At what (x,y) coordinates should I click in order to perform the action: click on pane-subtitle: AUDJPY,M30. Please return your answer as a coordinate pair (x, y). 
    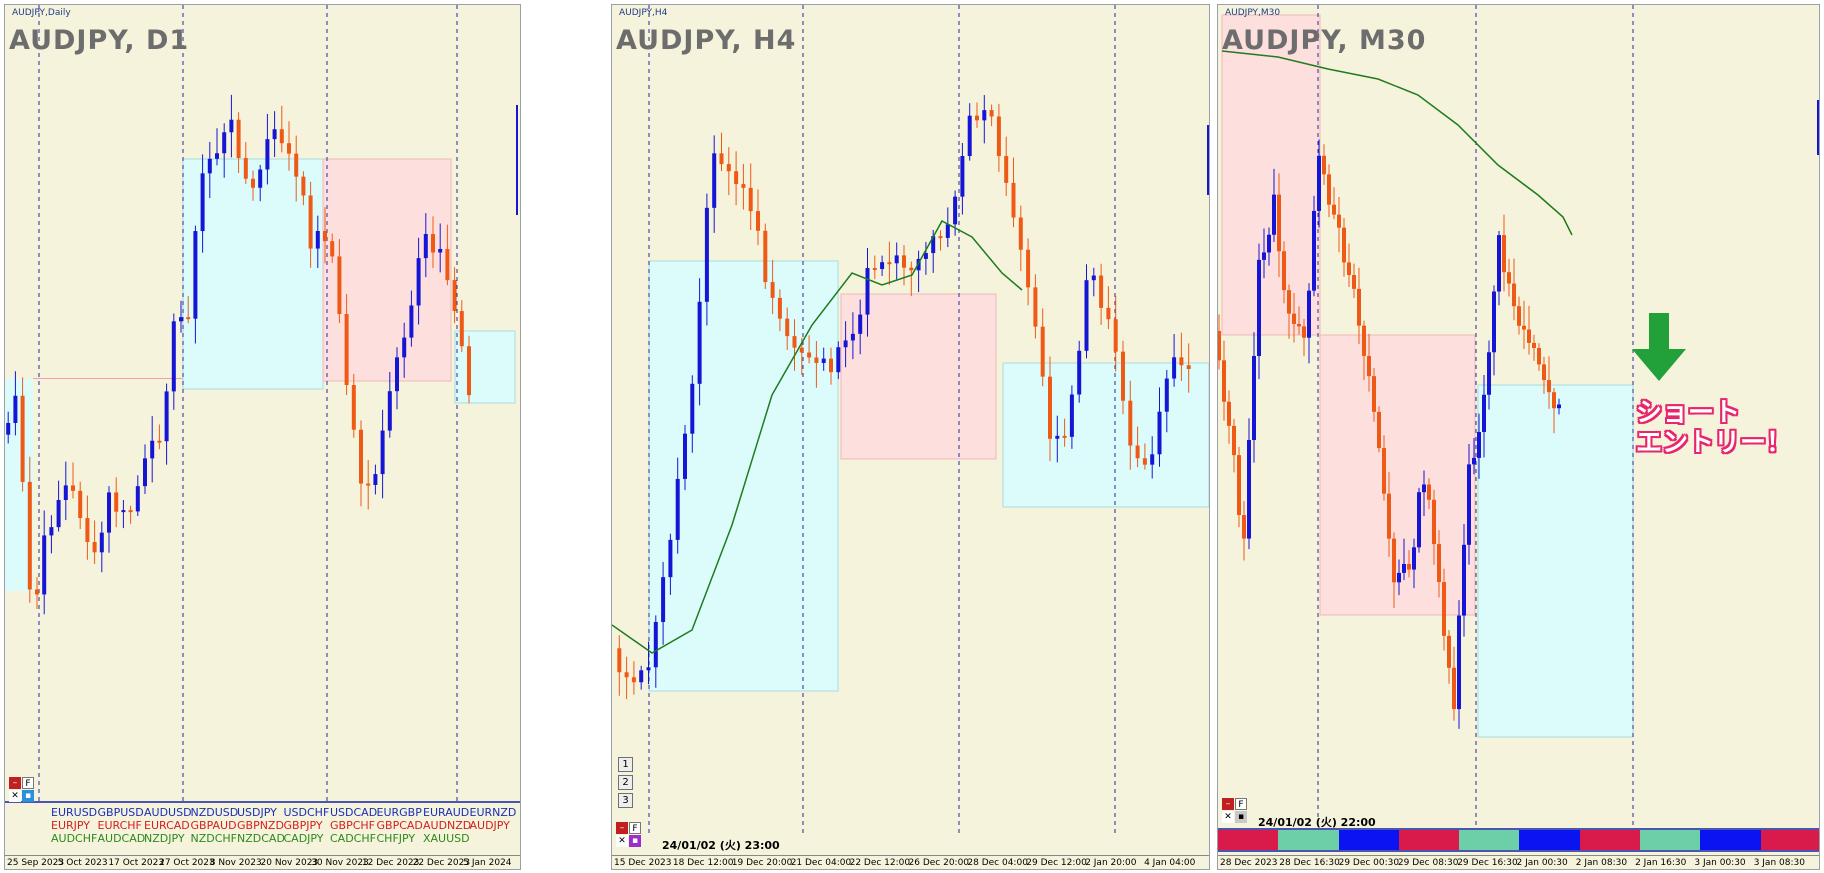
    Looking at the image, I should click on (1253, 13).